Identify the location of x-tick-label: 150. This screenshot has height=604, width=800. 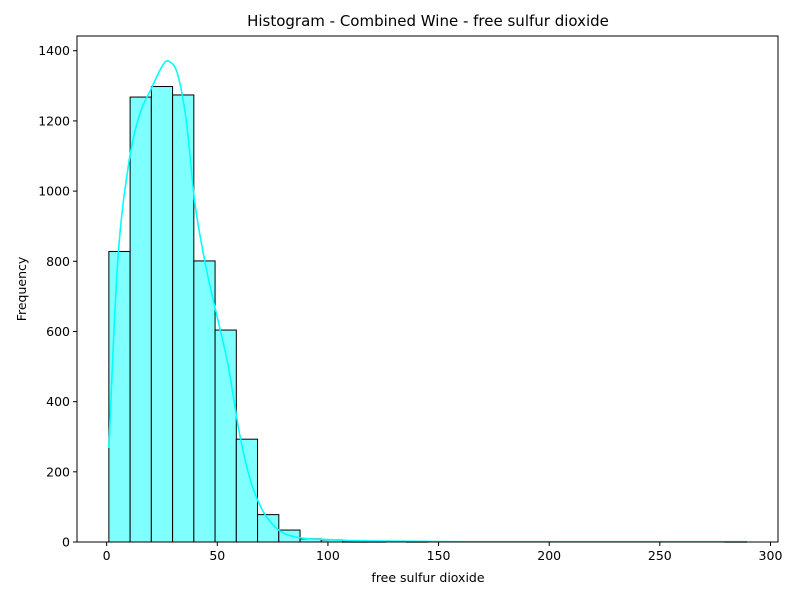
(439, 555).